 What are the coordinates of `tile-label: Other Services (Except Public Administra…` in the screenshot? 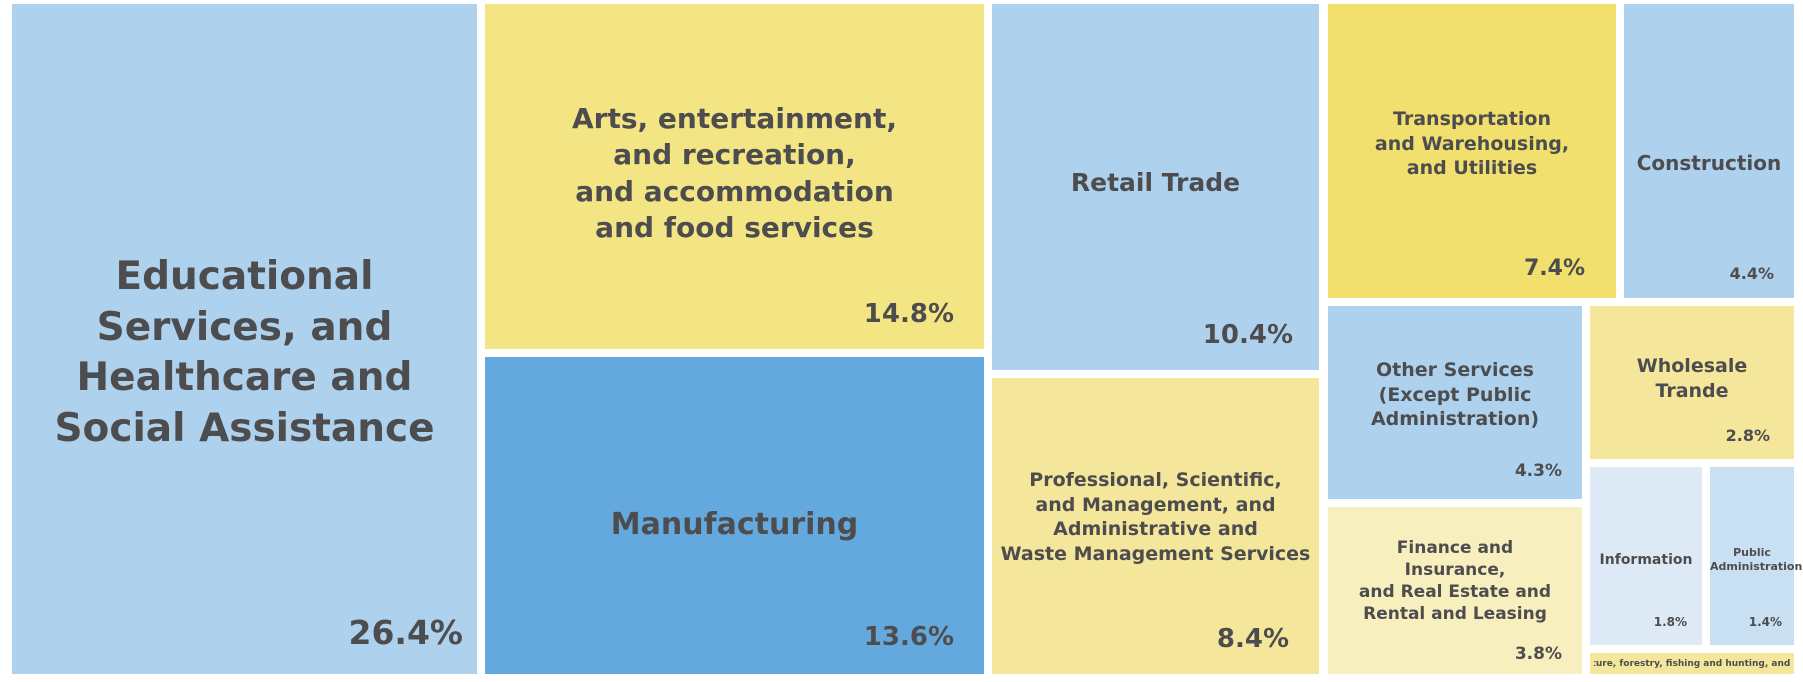 It's located at (1455, 395).